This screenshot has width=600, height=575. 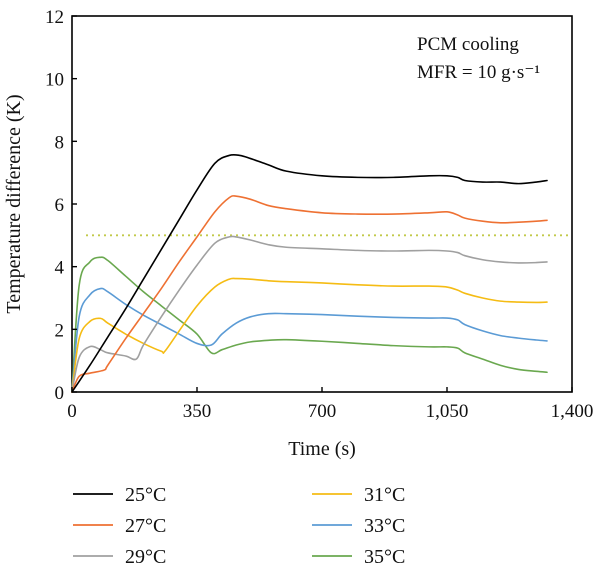 What do you see at coordinates (60, 205) in the screenshot?
I see `y-tick-label: 6` at bounding box center [60, 205].